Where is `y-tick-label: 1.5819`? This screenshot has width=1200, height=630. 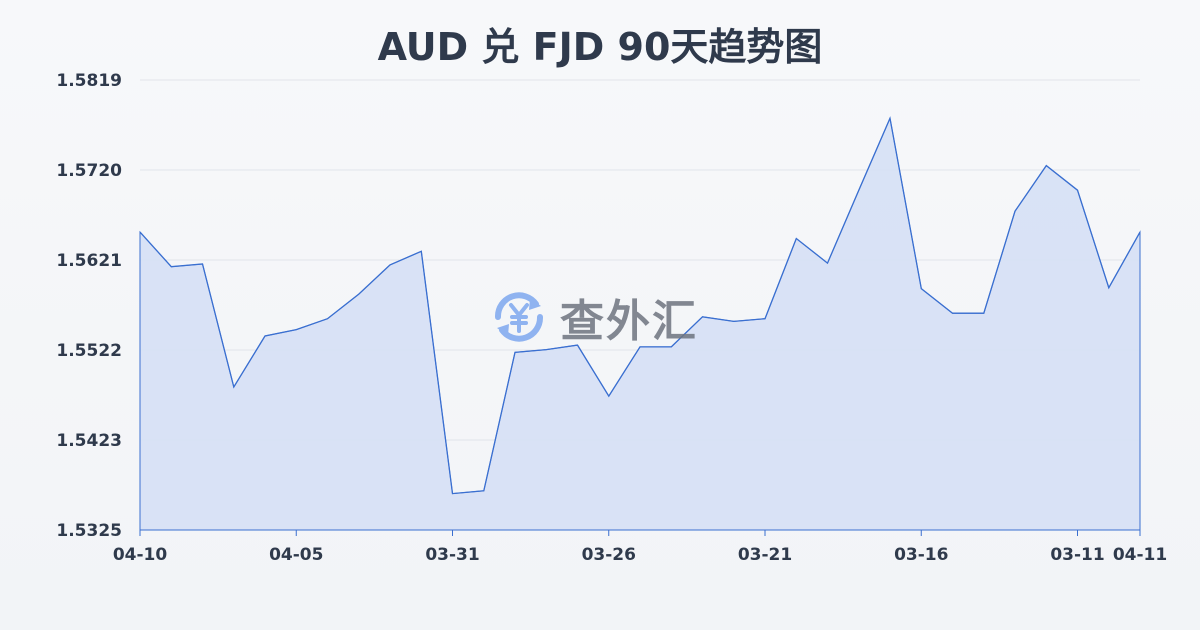
y-tick-label: 1.5819 is located at coordinates (89, 81).